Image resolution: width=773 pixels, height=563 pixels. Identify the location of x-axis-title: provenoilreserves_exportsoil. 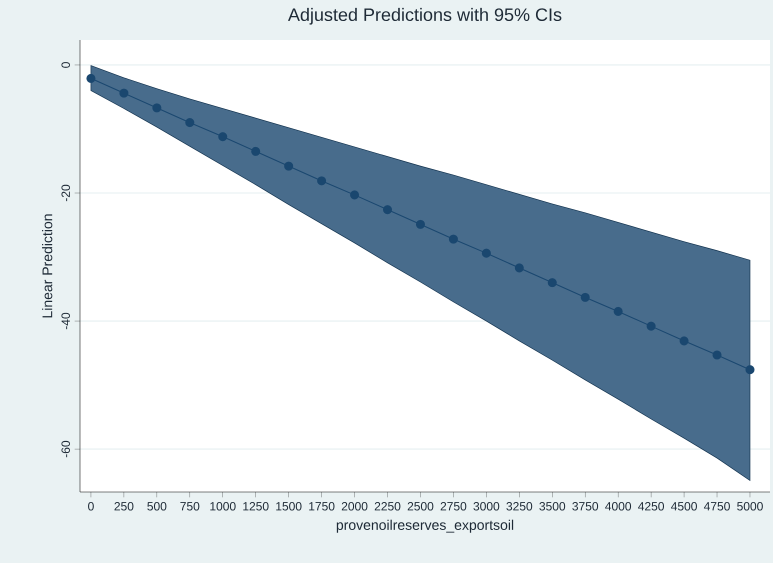
(425, 526).